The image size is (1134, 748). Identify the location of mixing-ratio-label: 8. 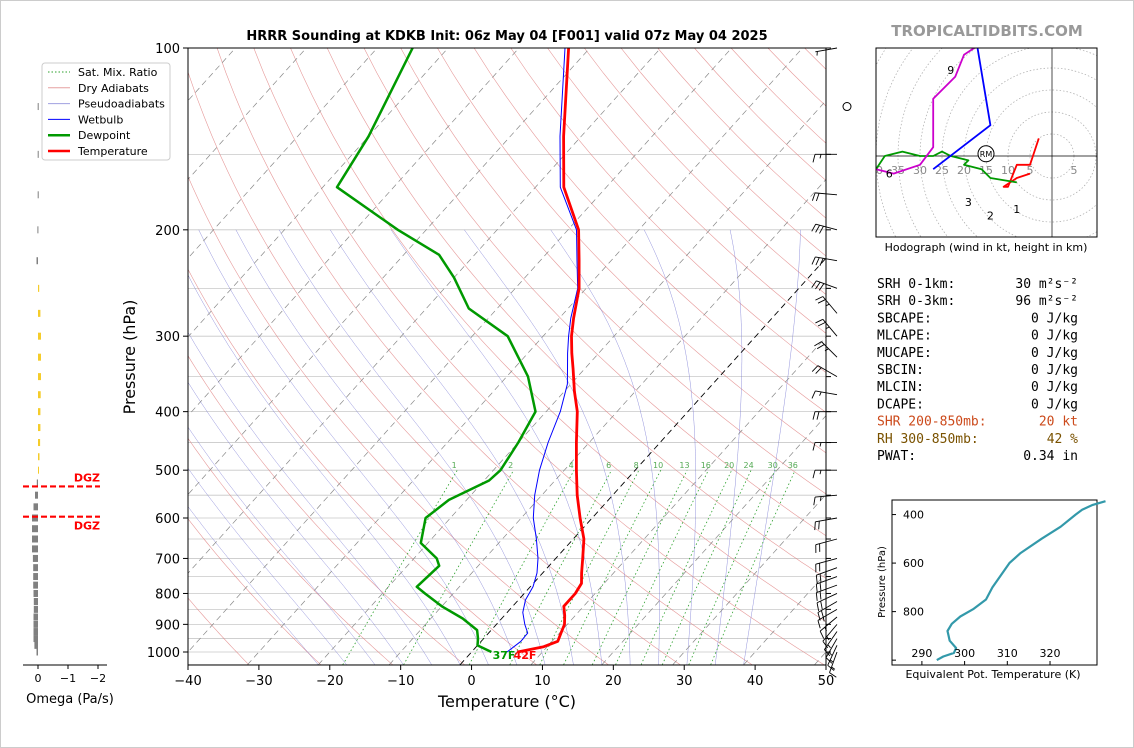
(636, 465).